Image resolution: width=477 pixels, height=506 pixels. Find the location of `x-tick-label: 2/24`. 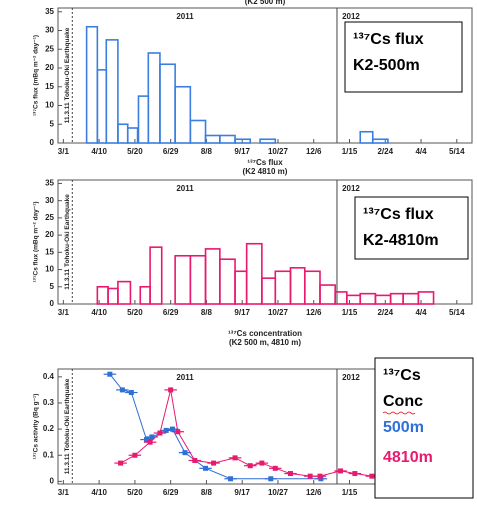

x-tick-label: 2/24 is located at coordinates (385, 312).